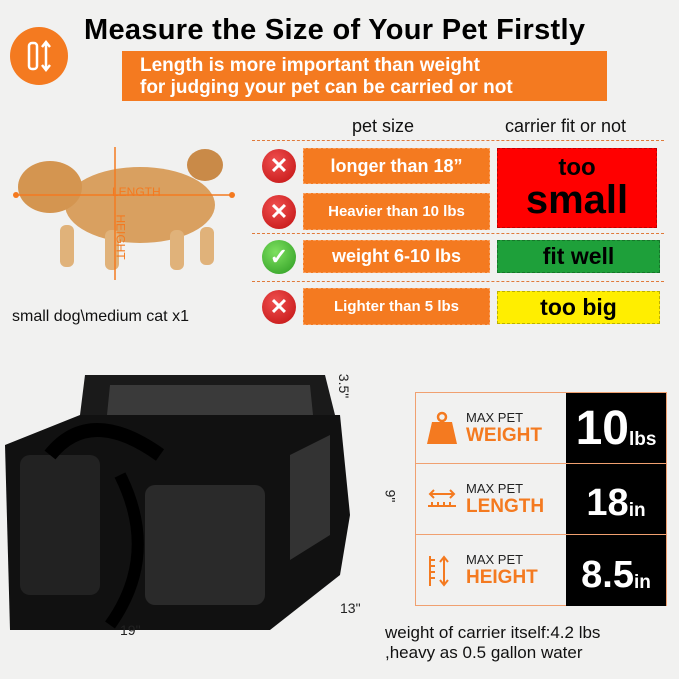  I want to click on spec-name: LENGTH, so click(505, 506).